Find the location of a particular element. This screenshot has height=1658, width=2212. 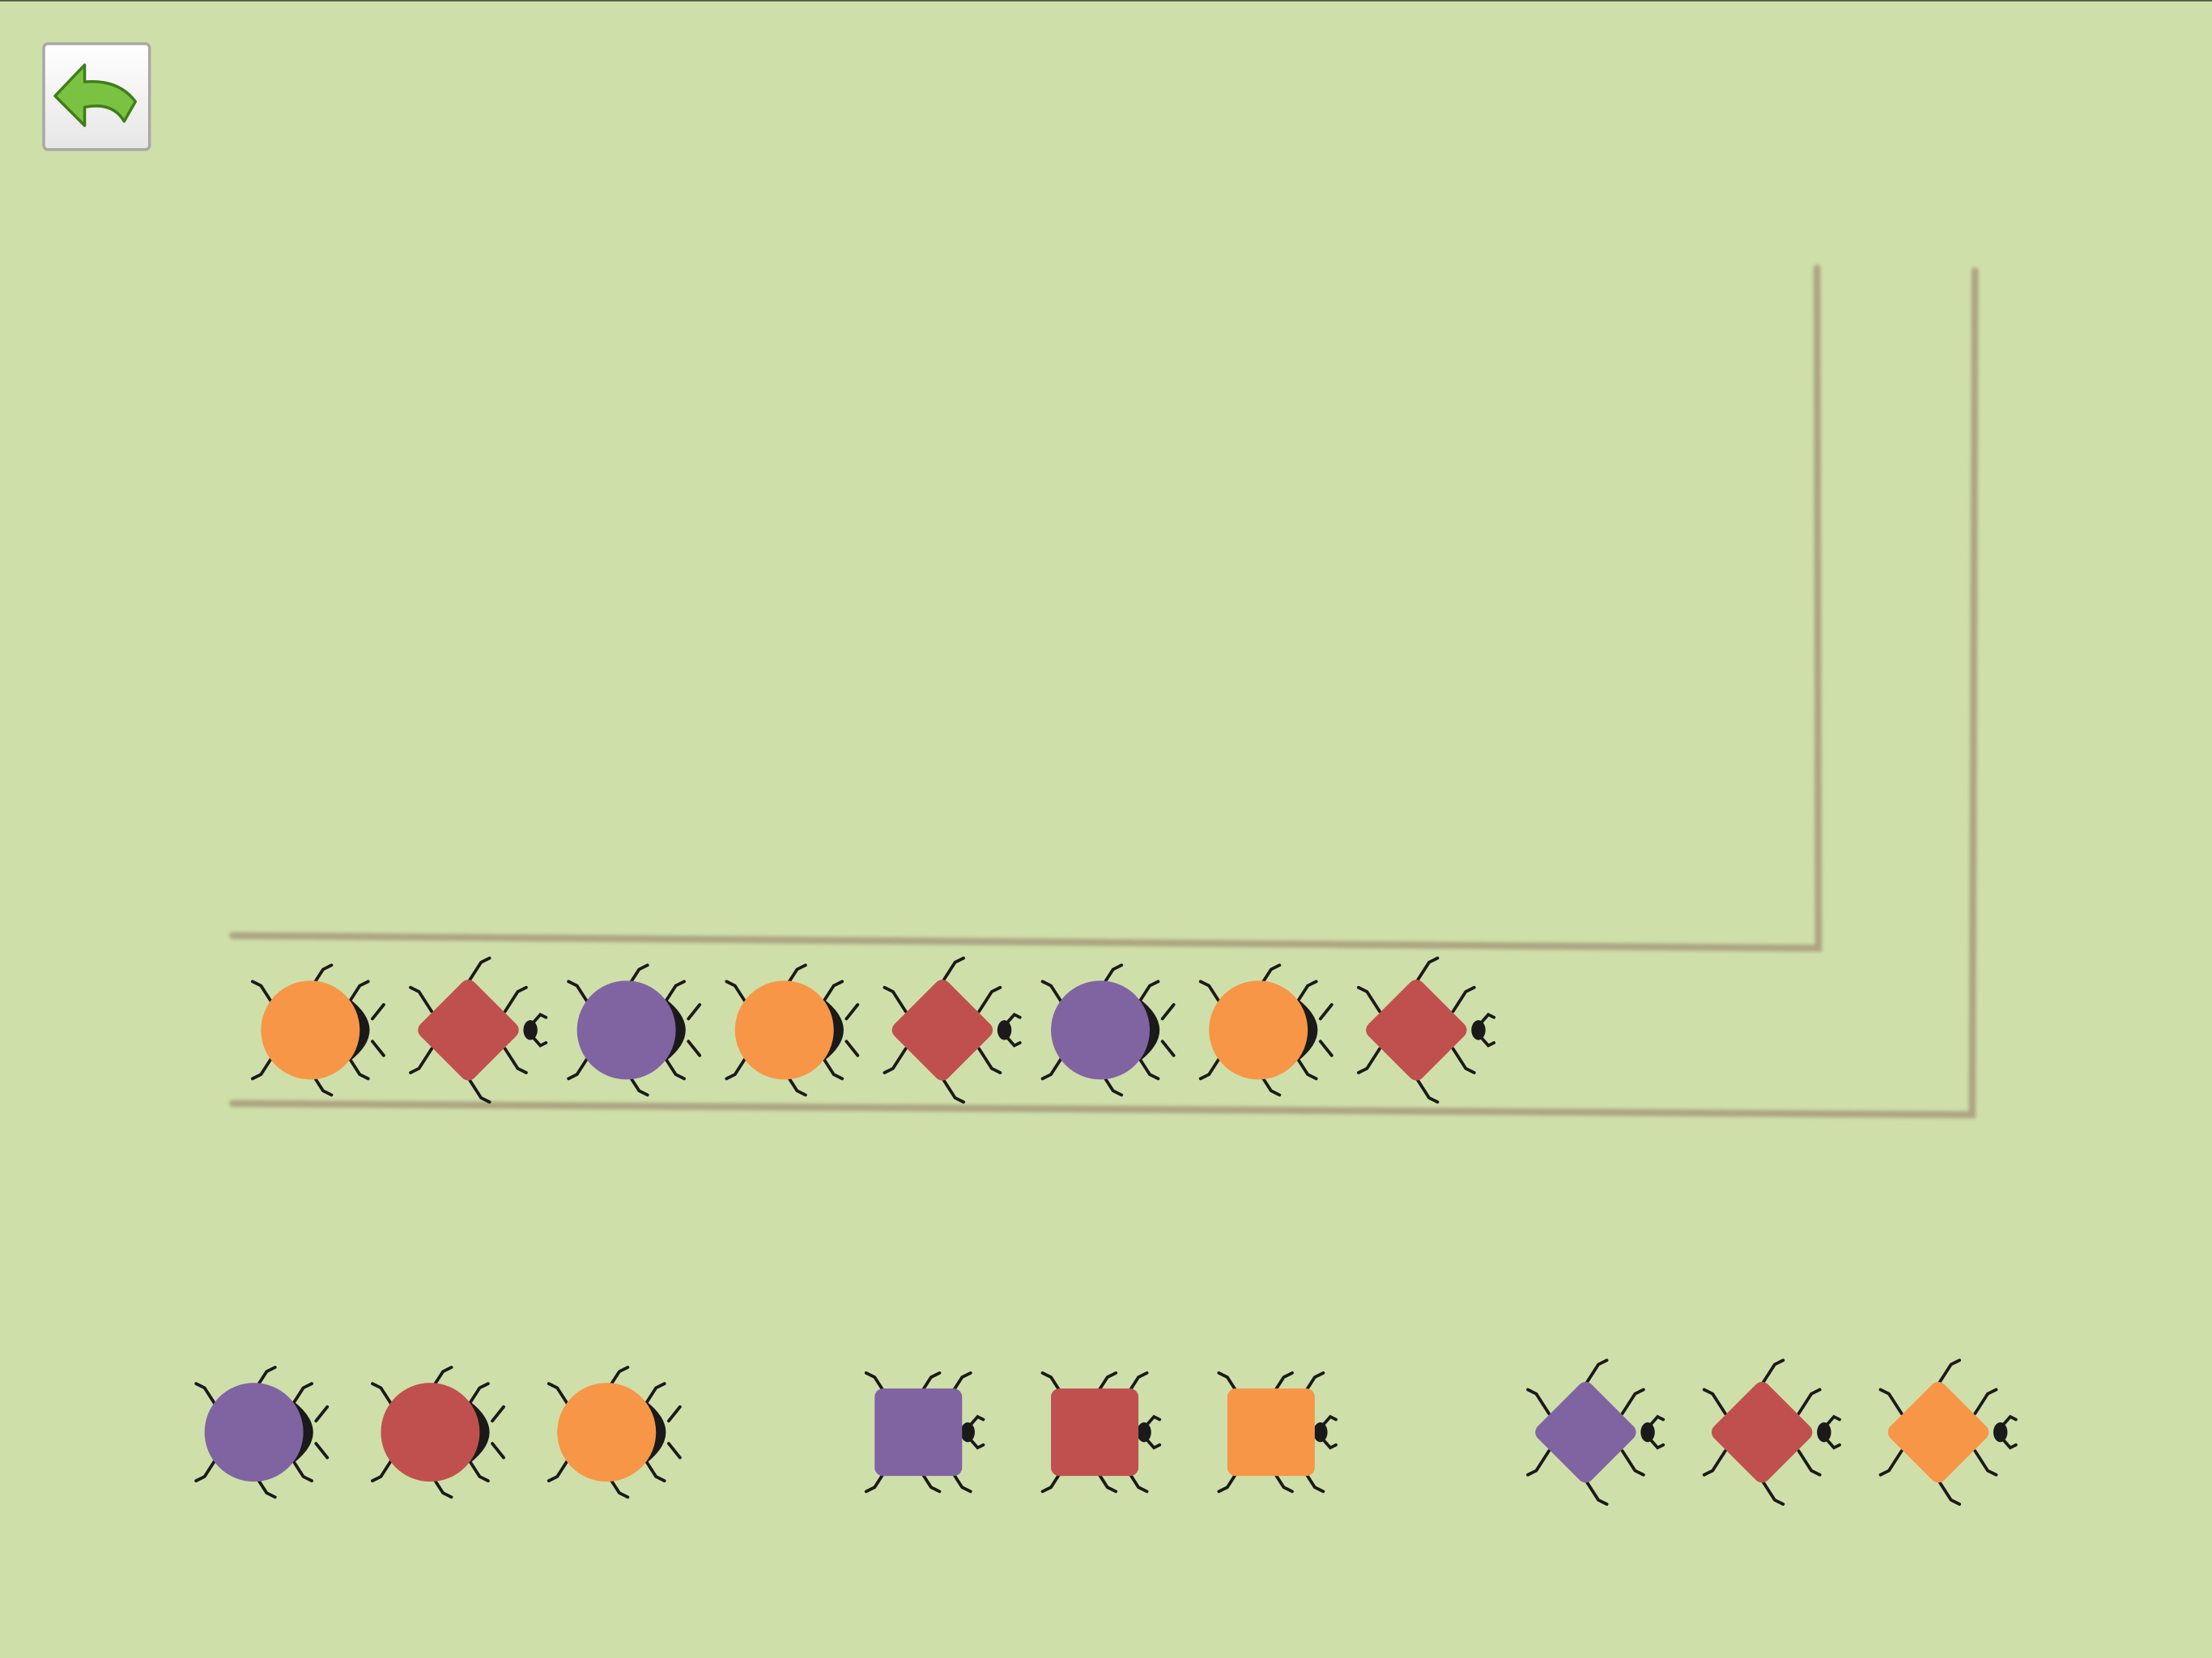

palette-bugs is located at coordinates (1106, 1432).